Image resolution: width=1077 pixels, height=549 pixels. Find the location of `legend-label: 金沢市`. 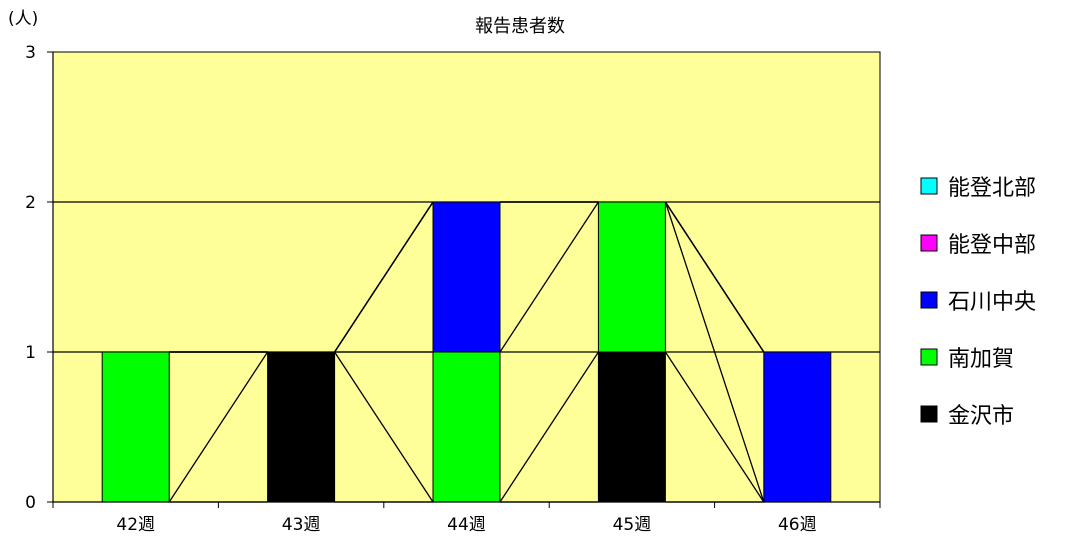

legend-label: 金沢市 is located at coordinates (981, 416).